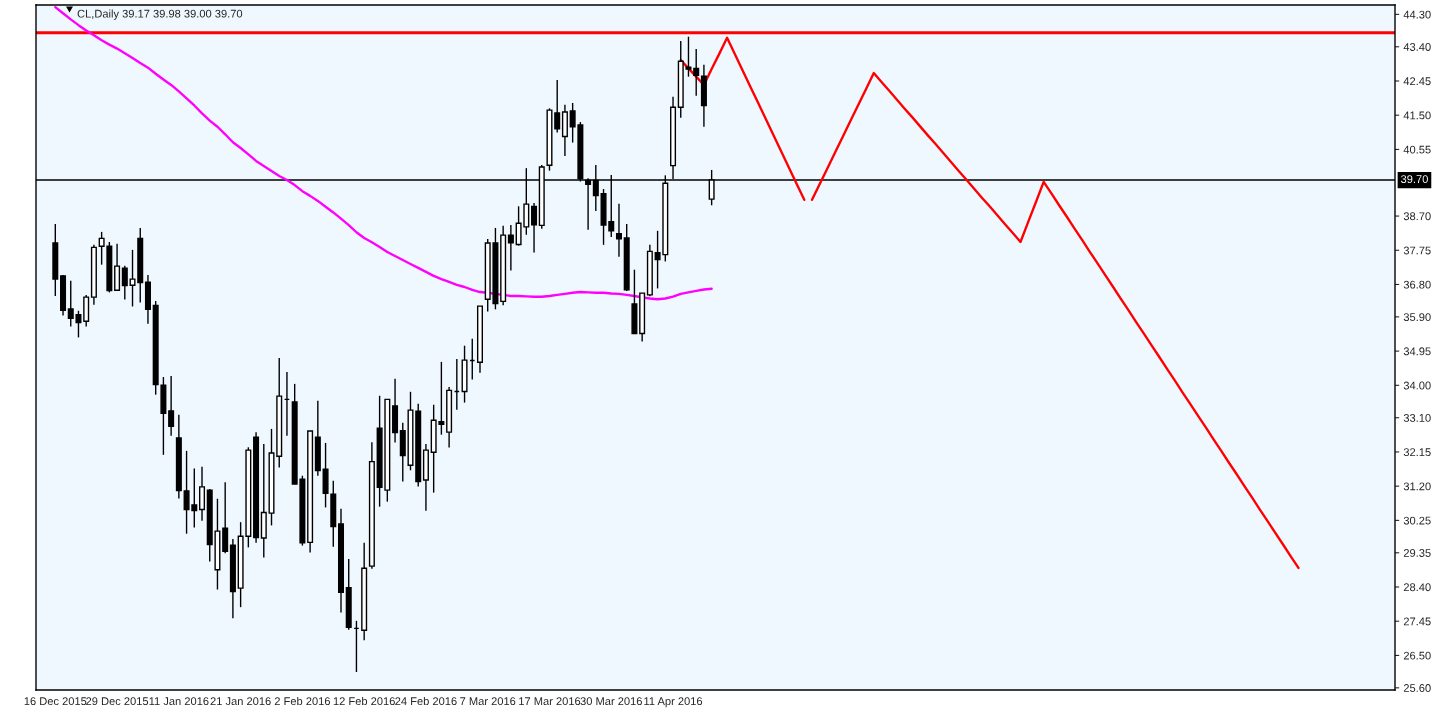 The width and height of the screenshot is (1436, 713). I want to click on y-tick-label: 38.70, so click(1417, 216).